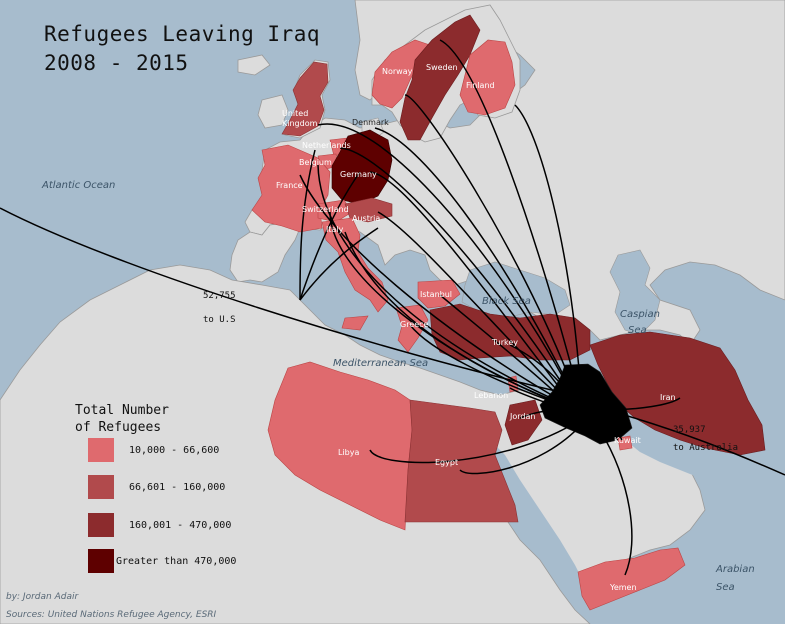 Image resolution: width=785 pixels, height=624 pixels. I want to click on flow-line-italy, so click(453, 318).